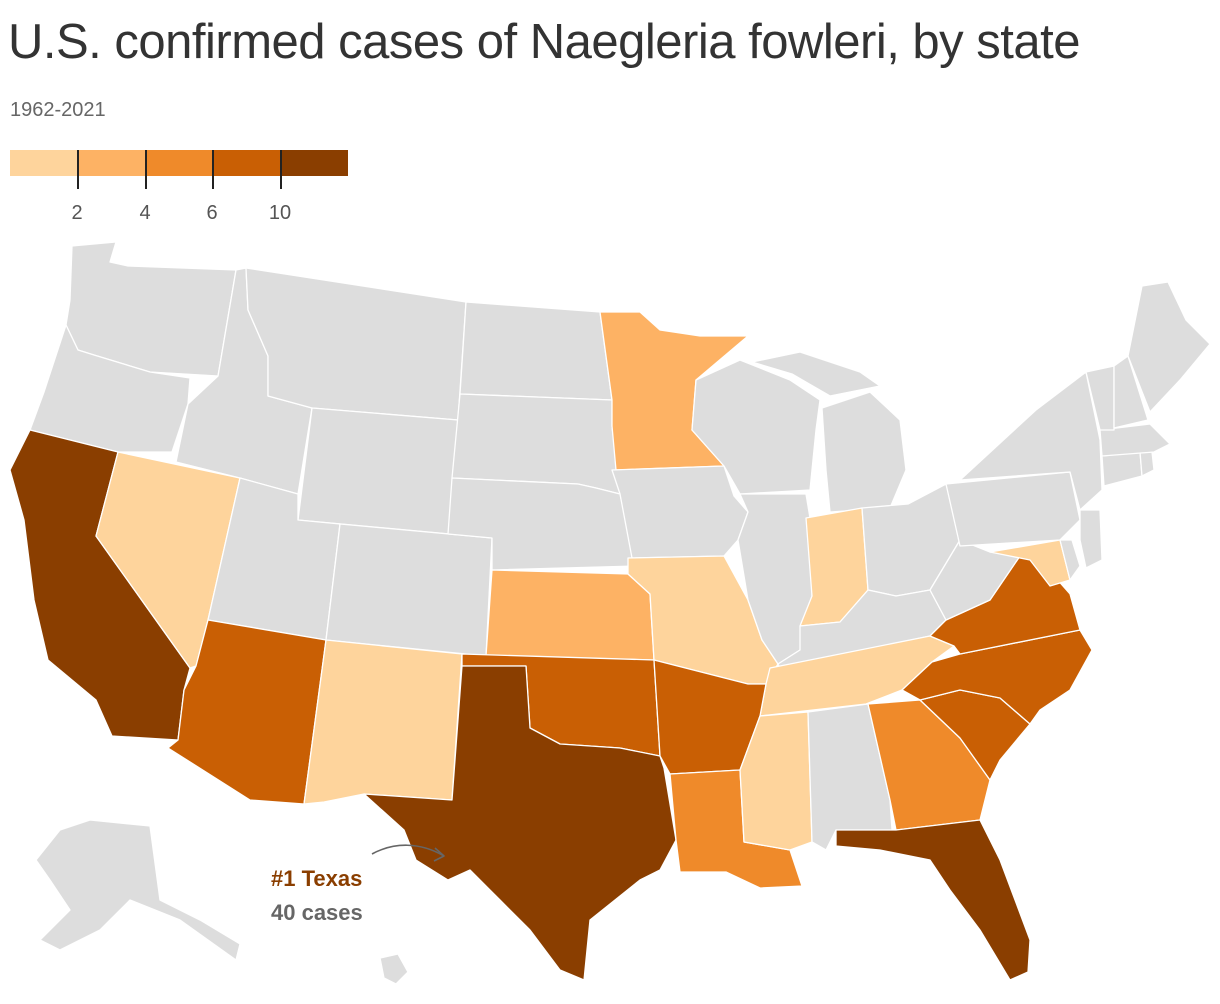 This screenshot has width=1220, height=1004. I want to click on state-washington, so click(151, 309).